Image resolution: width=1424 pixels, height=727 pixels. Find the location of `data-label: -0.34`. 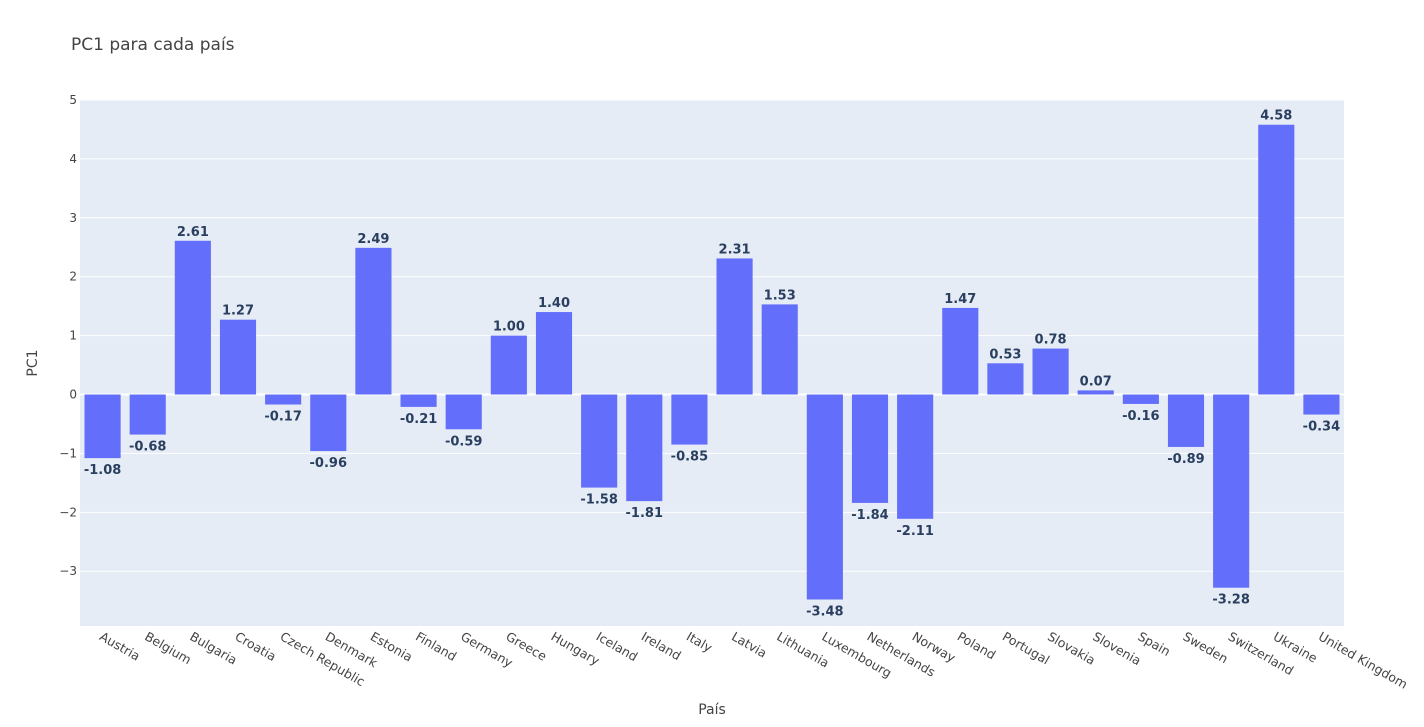

data-label: -0.34 is located at coordinates (1321, 427).